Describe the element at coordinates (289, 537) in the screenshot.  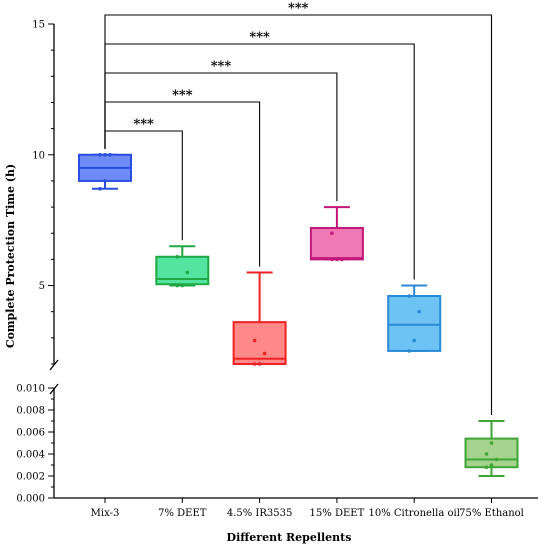
I see `x-axis-title: Different Repellents` at that location.